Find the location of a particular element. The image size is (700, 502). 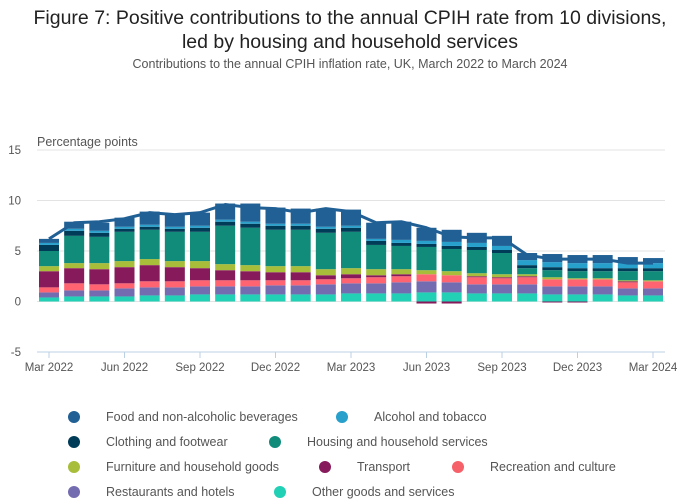

legend-item-recreation: Recreation and culture is located at coordinates (534, 467).